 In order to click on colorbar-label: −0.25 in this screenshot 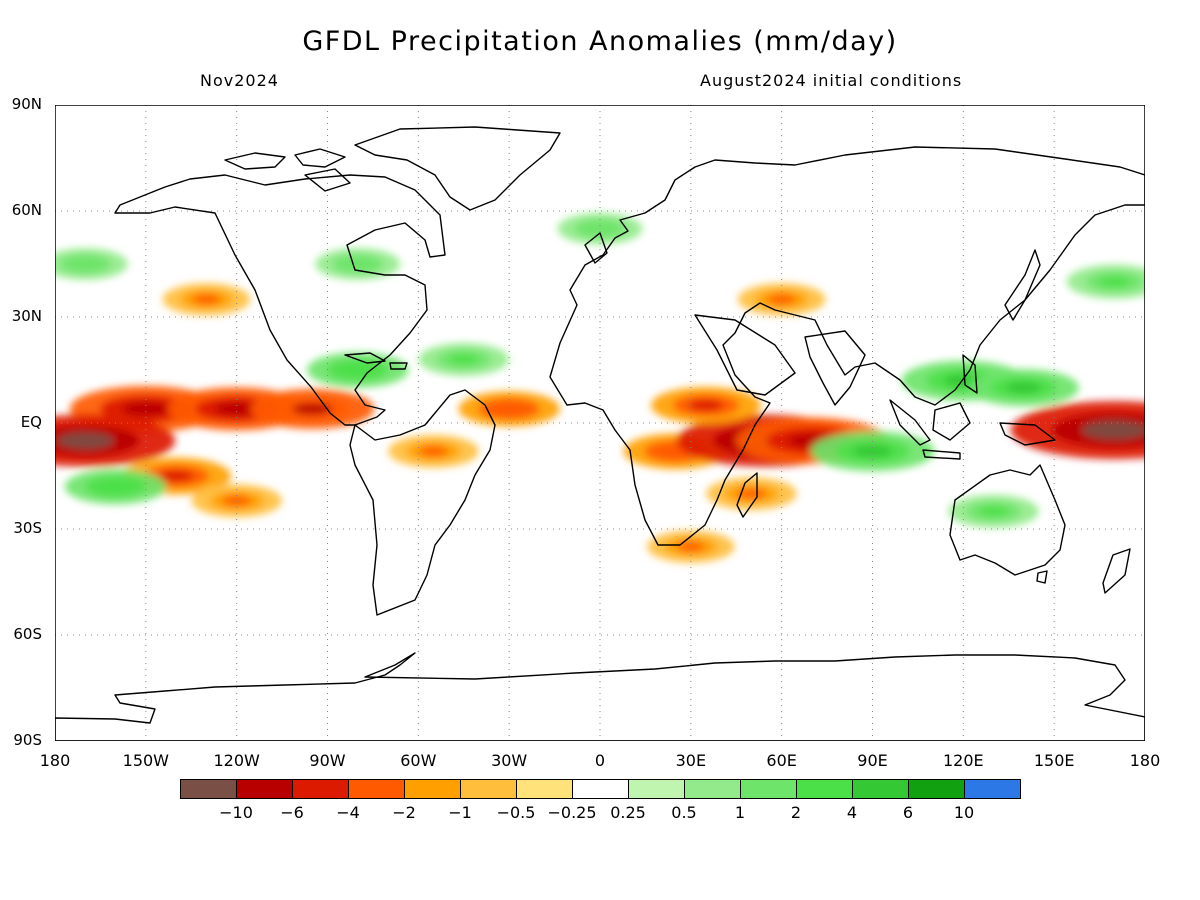, I will do `click(572, 812)`.